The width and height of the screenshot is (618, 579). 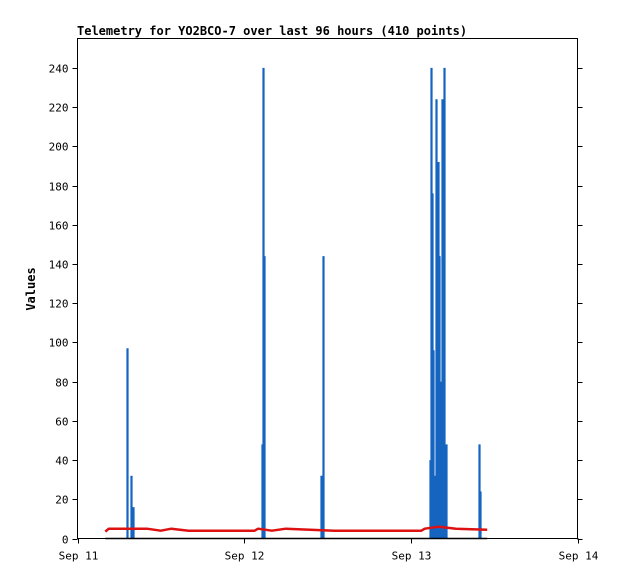 I want to click on y-tick-label: 200, so click(x=59, y=147).